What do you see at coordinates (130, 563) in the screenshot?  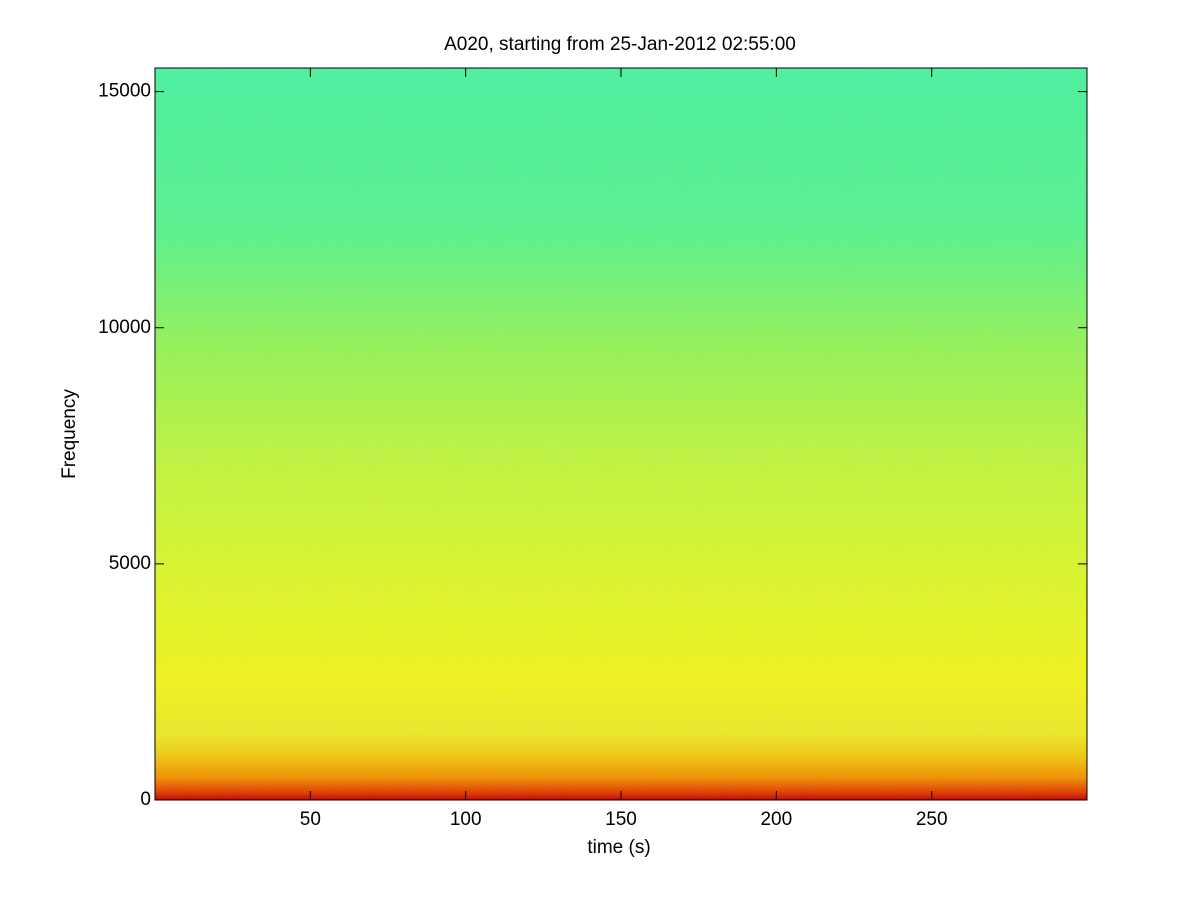 I see `y-tick-label: 5000` at bounding box center [130, 563].